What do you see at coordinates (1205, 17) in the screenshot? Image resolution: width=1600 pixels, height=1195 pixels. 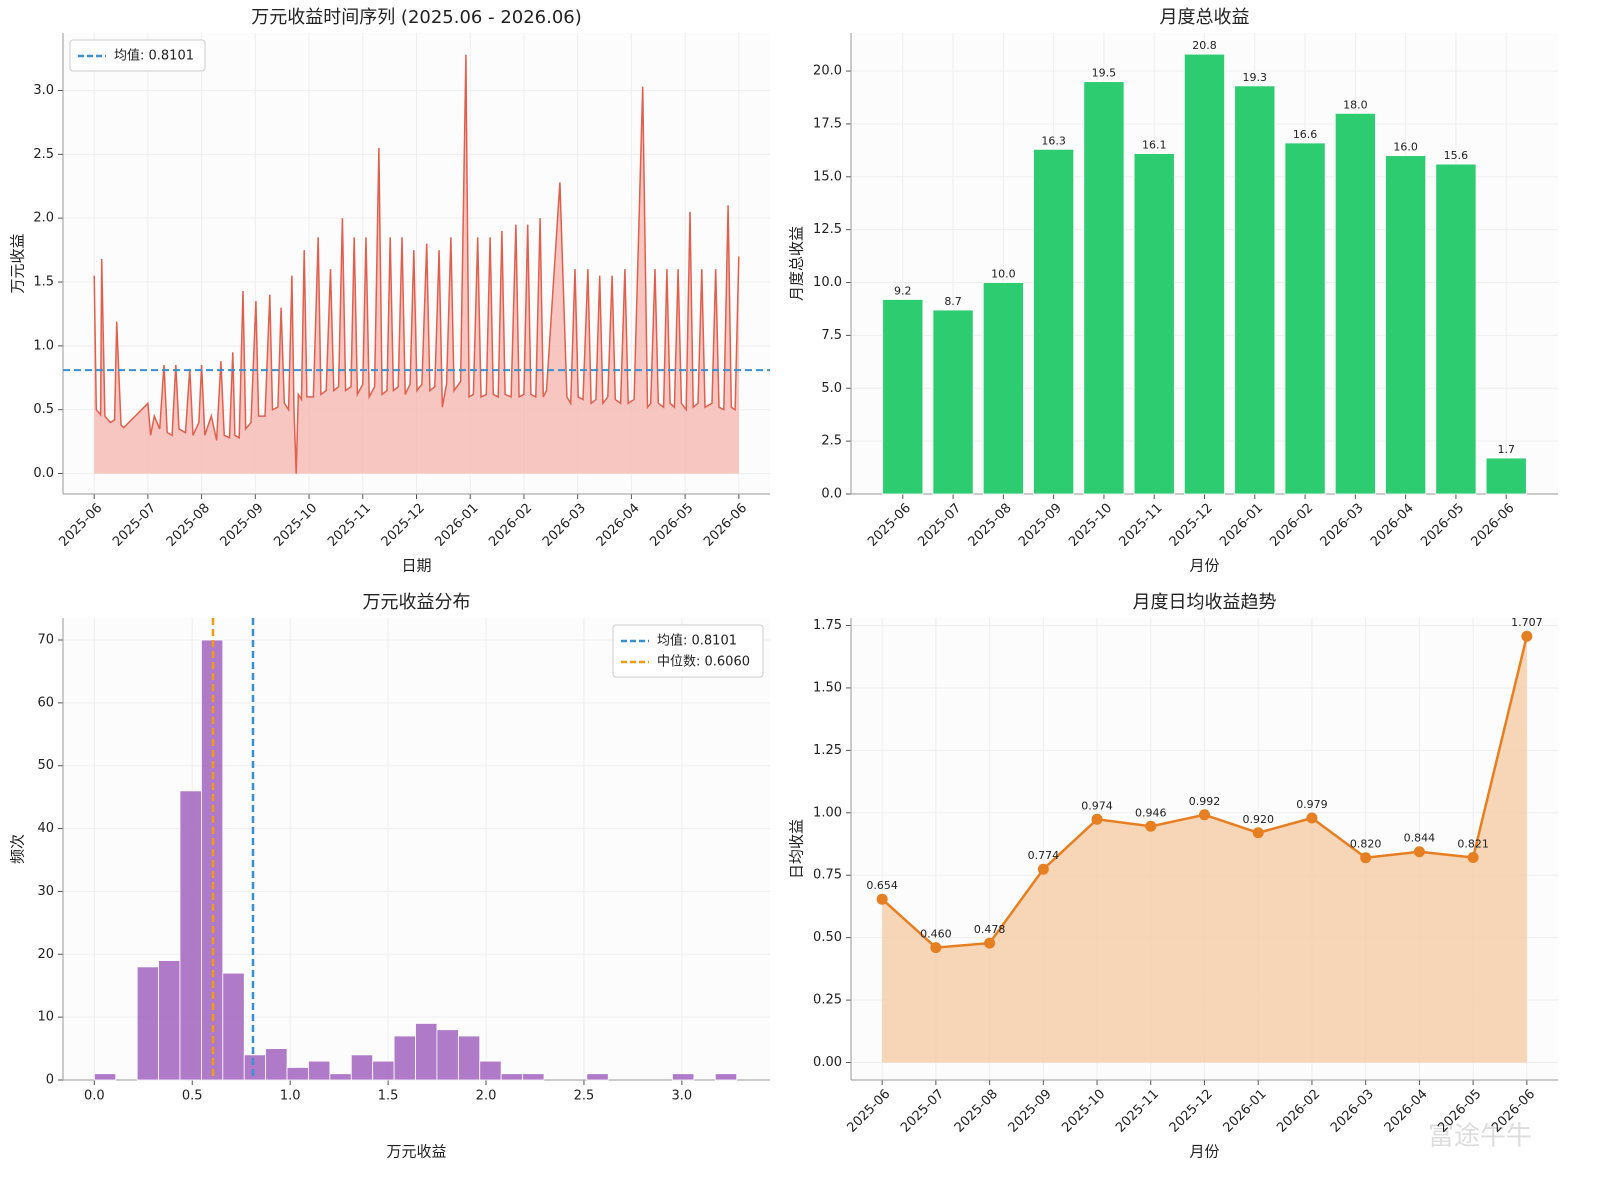 I see `chart-title: 月度总收益` at bounding box center [1205, 17].